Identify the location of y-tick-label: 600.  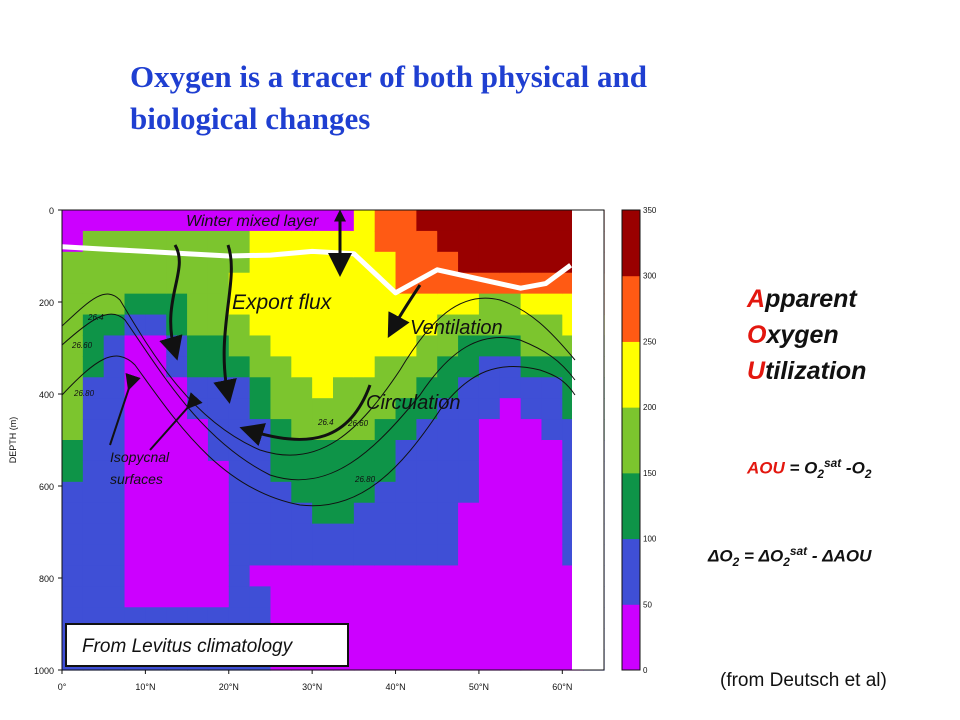
(46, 487).